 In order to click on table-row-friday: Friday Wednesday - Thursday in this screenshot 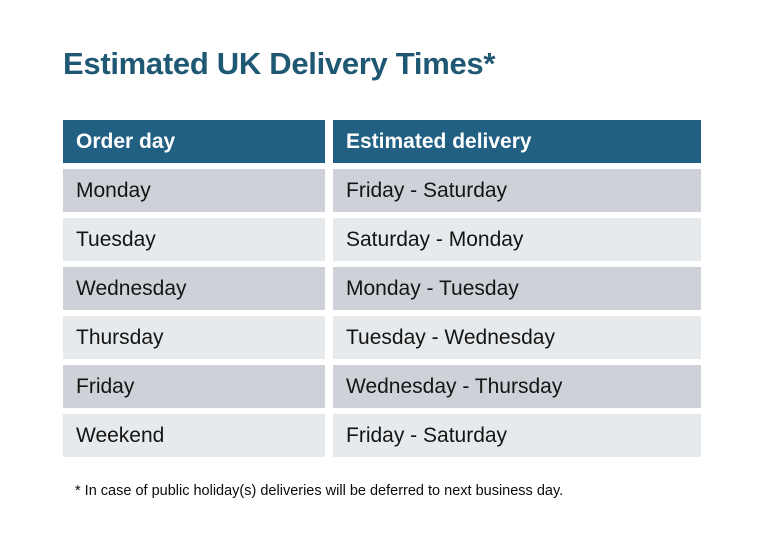, I will do `click(382, 386)`.